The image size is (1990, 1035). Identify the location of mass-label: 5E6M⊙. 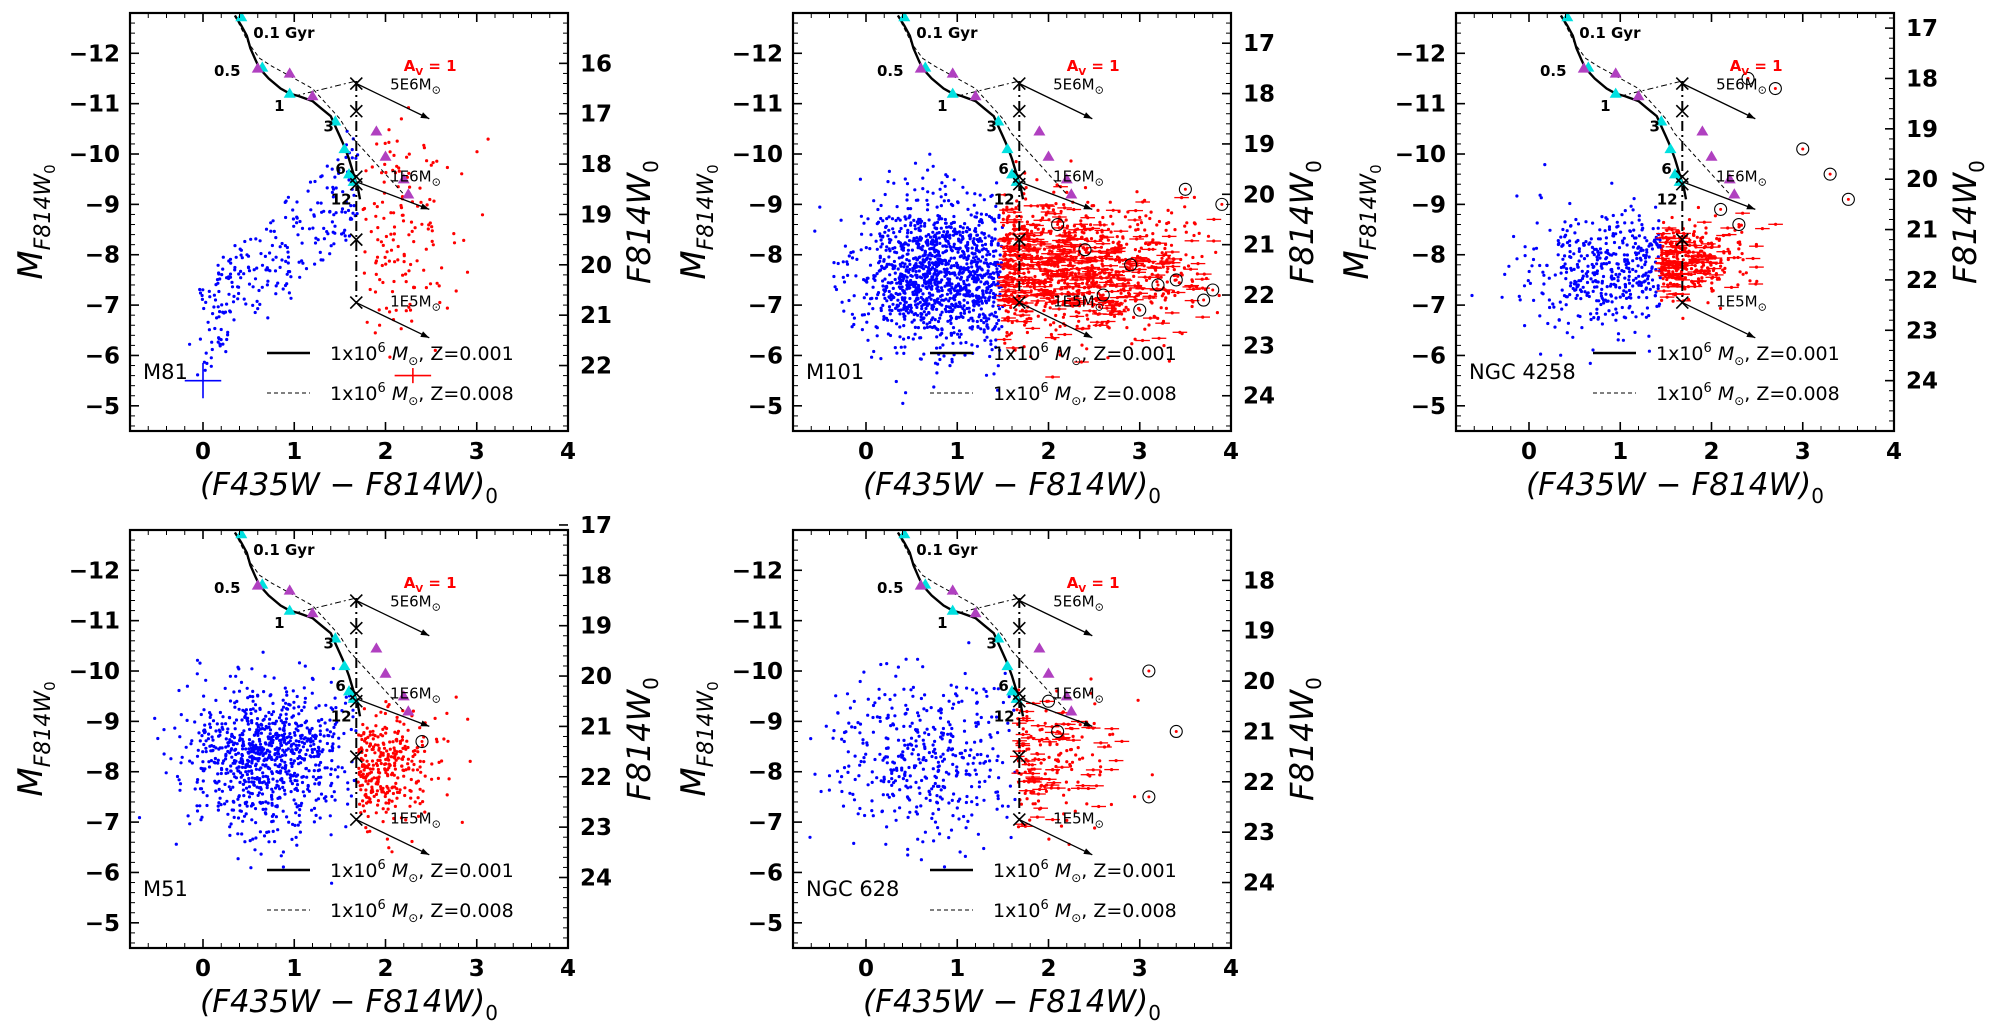
(1078, 86).